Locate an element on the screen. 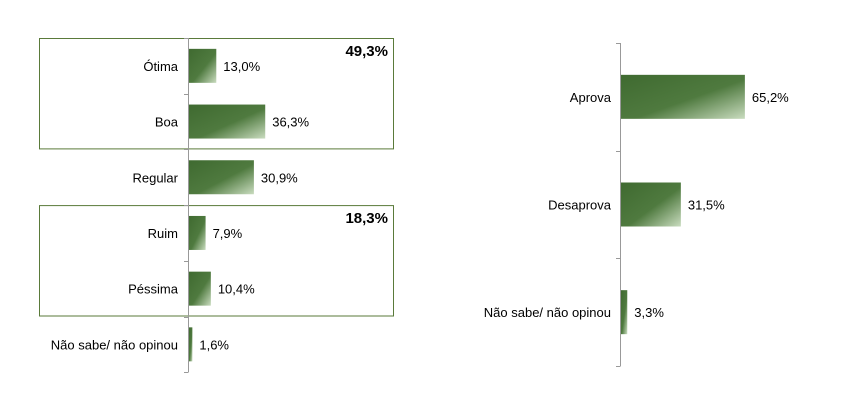 The height and width of the screenshot is (410, 861). value-label-boa: 36,3% is located at coordinates (290, 122).